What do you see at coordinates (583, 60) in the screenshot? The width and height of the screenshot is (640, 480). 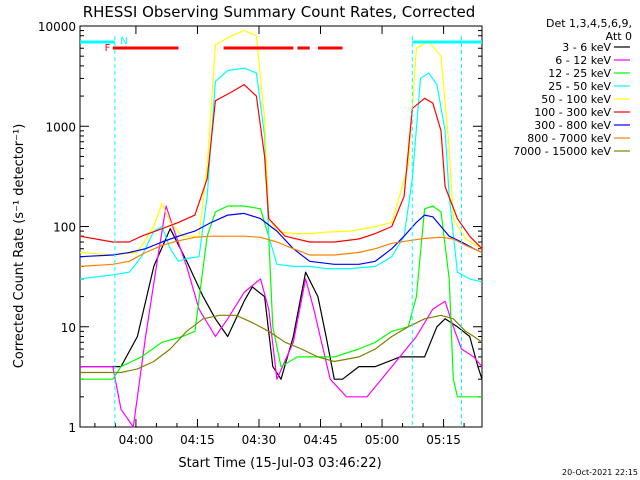 I see `legend-entry-label: 6 - 12 keV` at bounding box center [583, 60].